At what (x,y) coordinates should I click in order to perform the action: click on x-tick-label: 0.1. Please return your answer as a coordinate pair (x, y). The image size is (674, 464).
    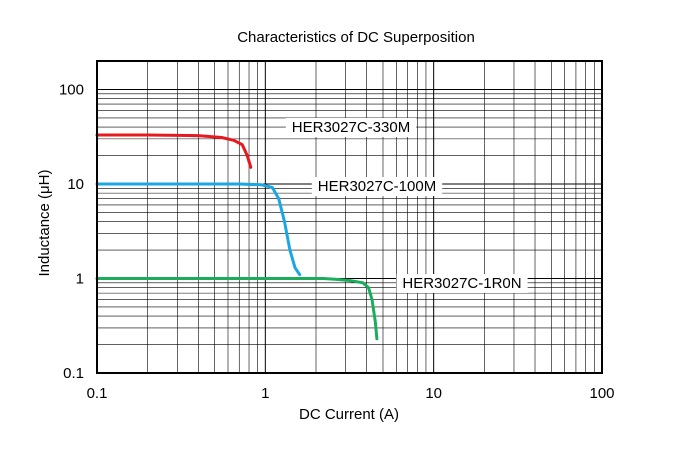
    Looking at the image, I should click on (97, 393).